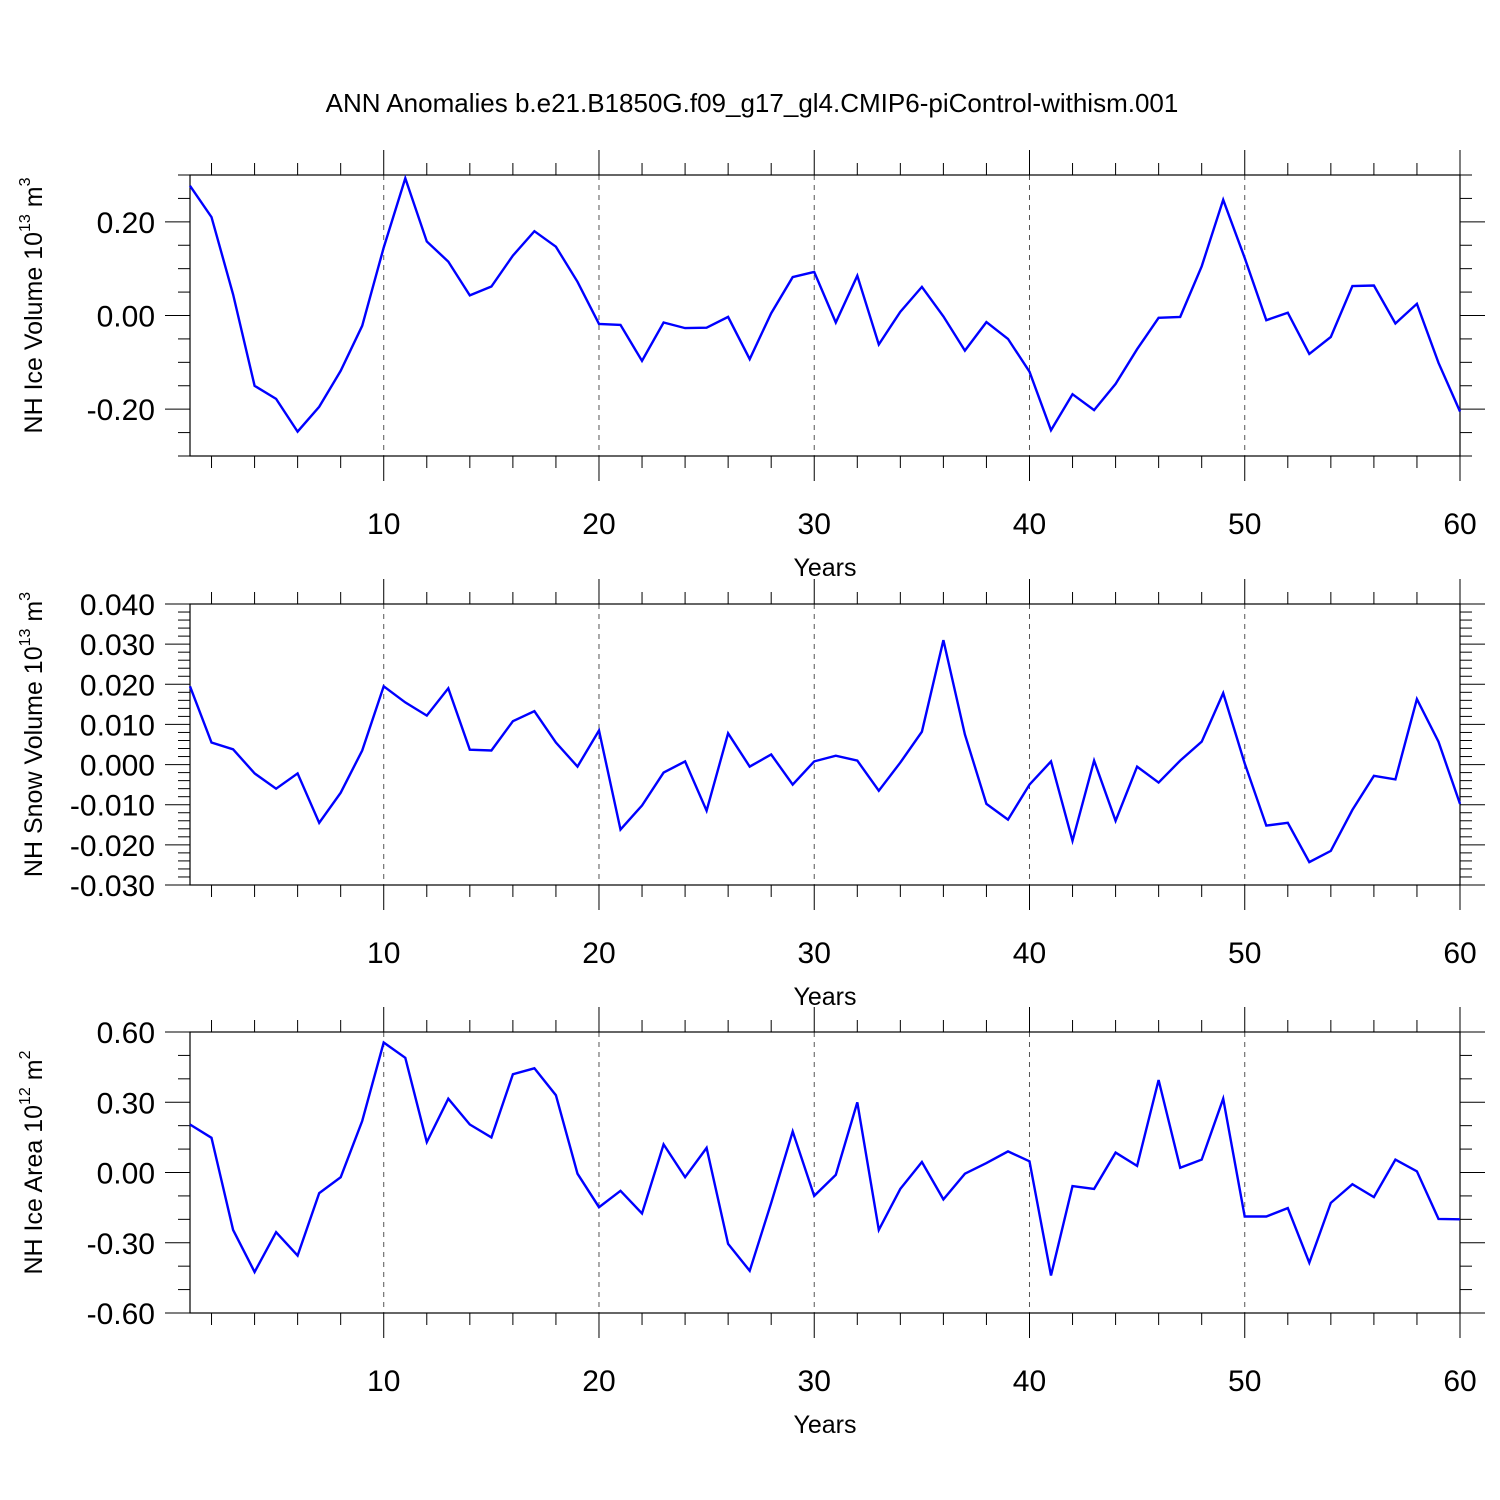  I want to click on panel-snow-volume-y-axis-label: NH Snow Volume 1013 m3, so click(32, 734).